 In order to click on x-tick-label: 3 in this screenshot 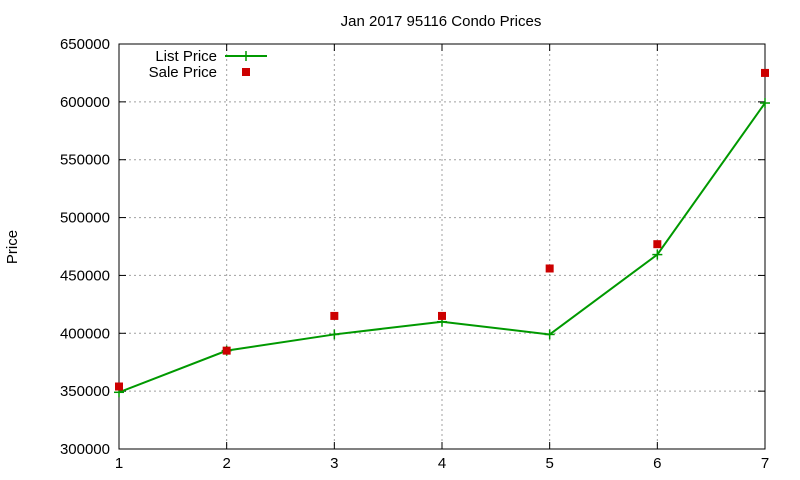, I will do `click(334, 463)`.